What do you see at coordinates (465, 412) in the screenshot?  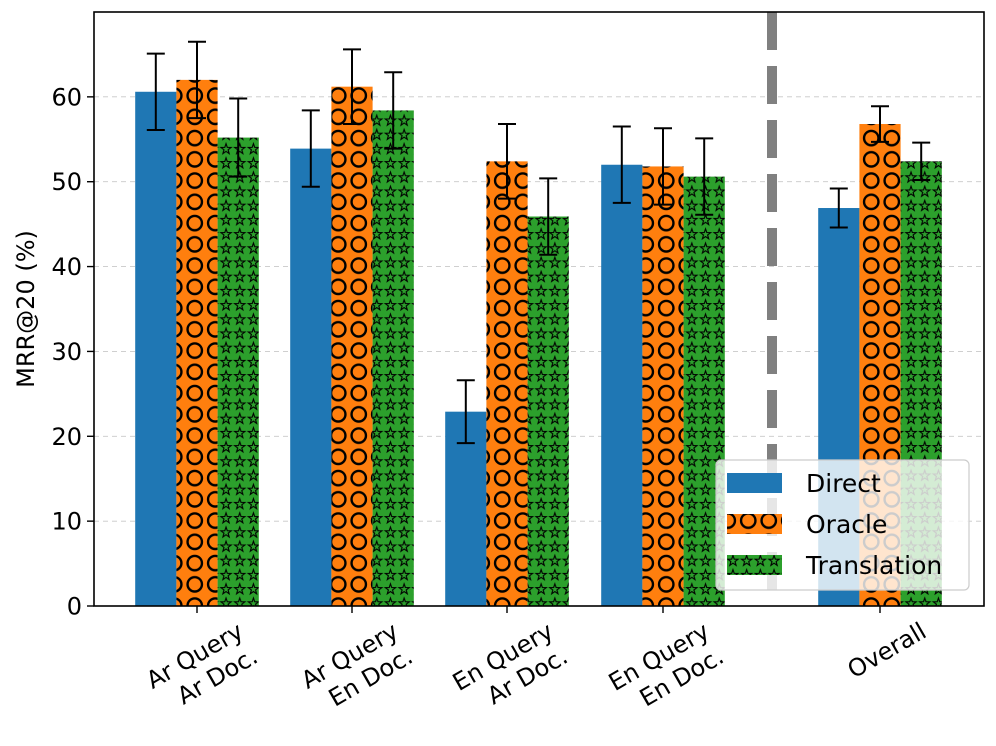 I see `error-bar-direct-en-query-ar-doc` at bounding box center [465, 412].